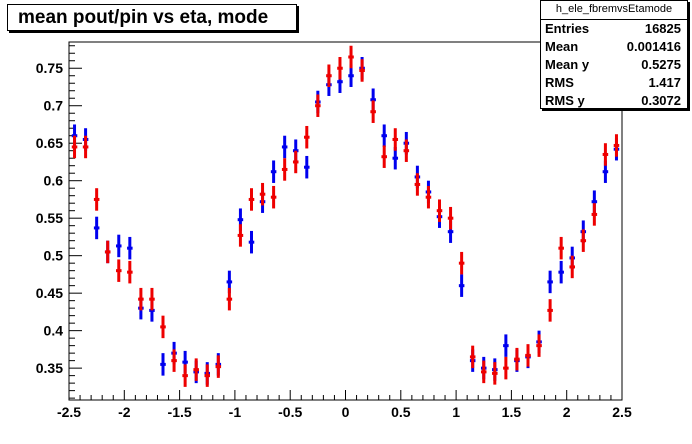  I want to click on y-tick-label: 0.7, so click(54, 106).